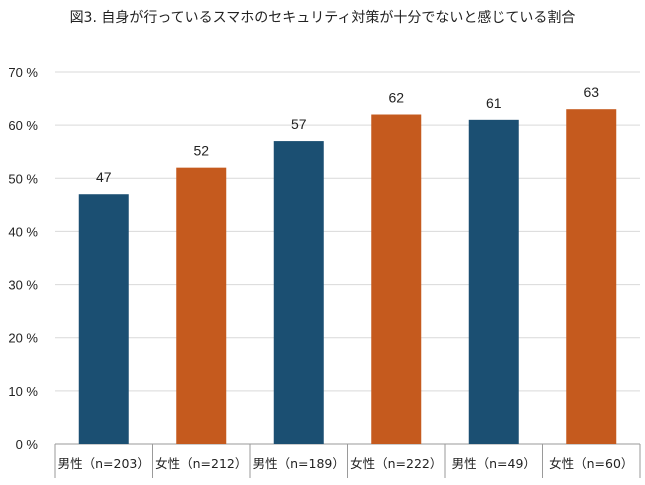 Image resolution: width=645 pixels, height=485 pixels. Describe the element at coordinates (201, 463) in the screenshot. I see `x-tick-label: 女性（n=212）` at that location.